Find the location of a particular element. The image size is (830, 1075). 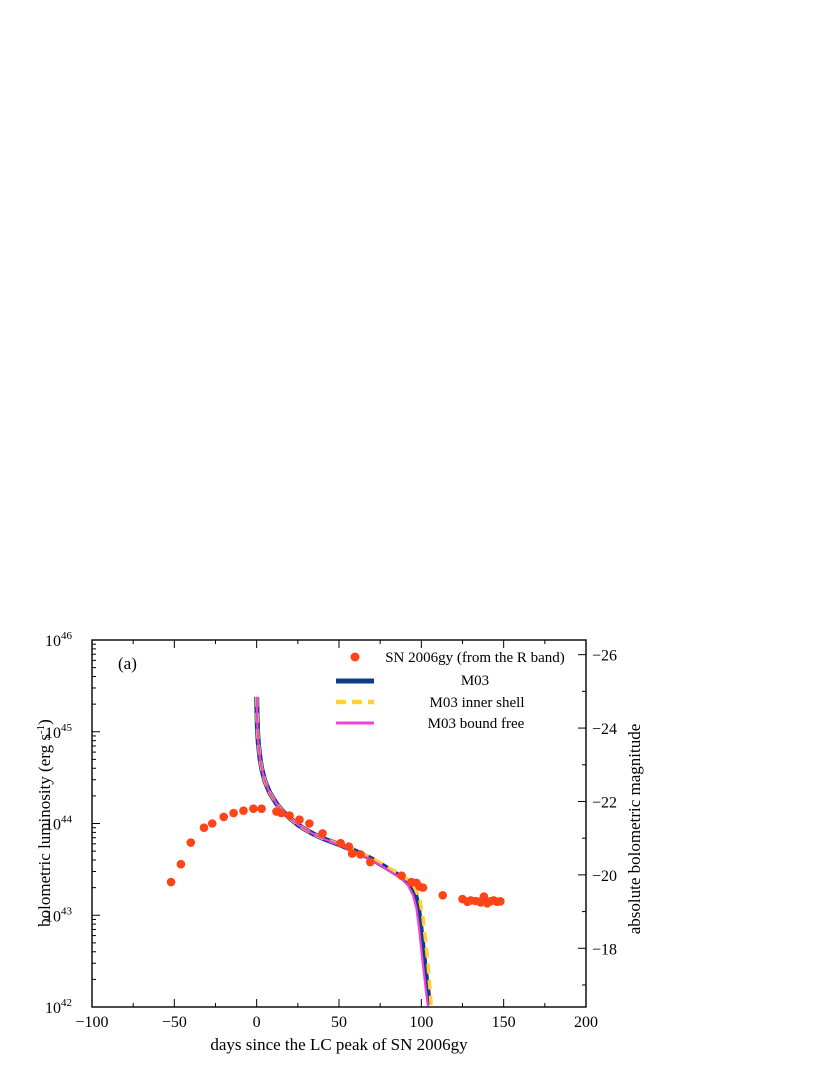

y-tick-label-exponent: 44 is located at coordinates (67, 820).